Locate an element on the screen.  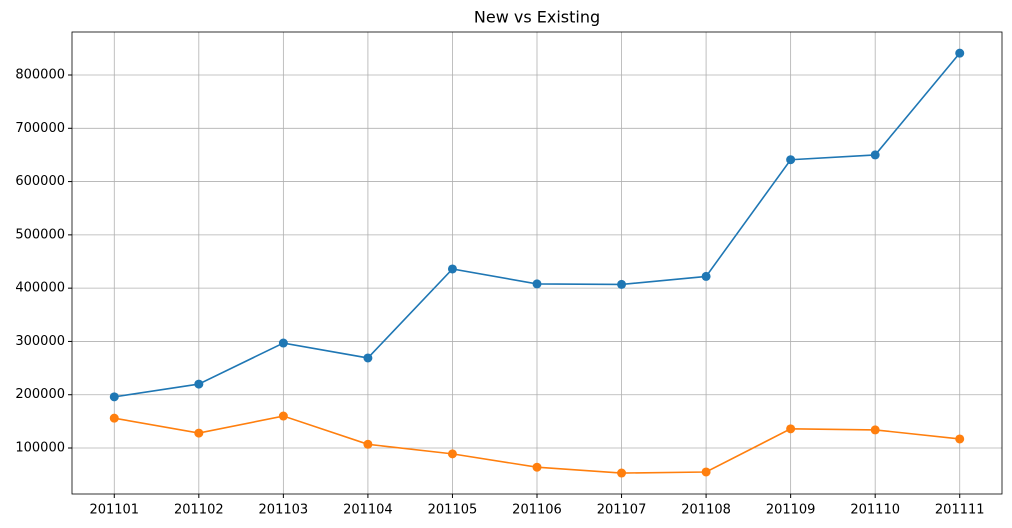
y-tick-label: 700000 is located at coordinates (40, 128).